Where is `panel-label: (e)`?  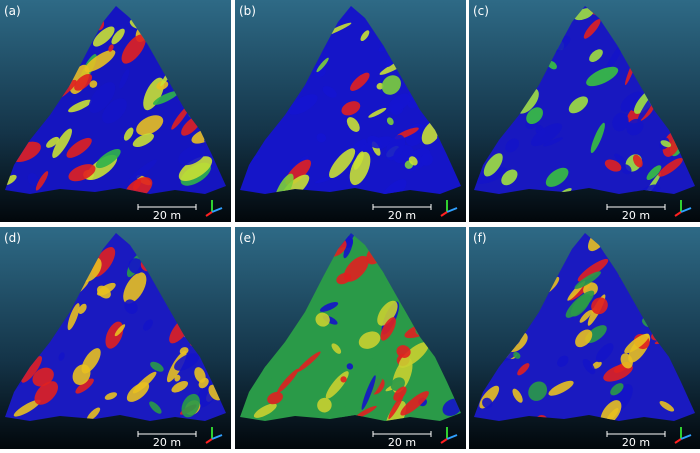 panel-label: (e) is located at coordinates (247, 238).